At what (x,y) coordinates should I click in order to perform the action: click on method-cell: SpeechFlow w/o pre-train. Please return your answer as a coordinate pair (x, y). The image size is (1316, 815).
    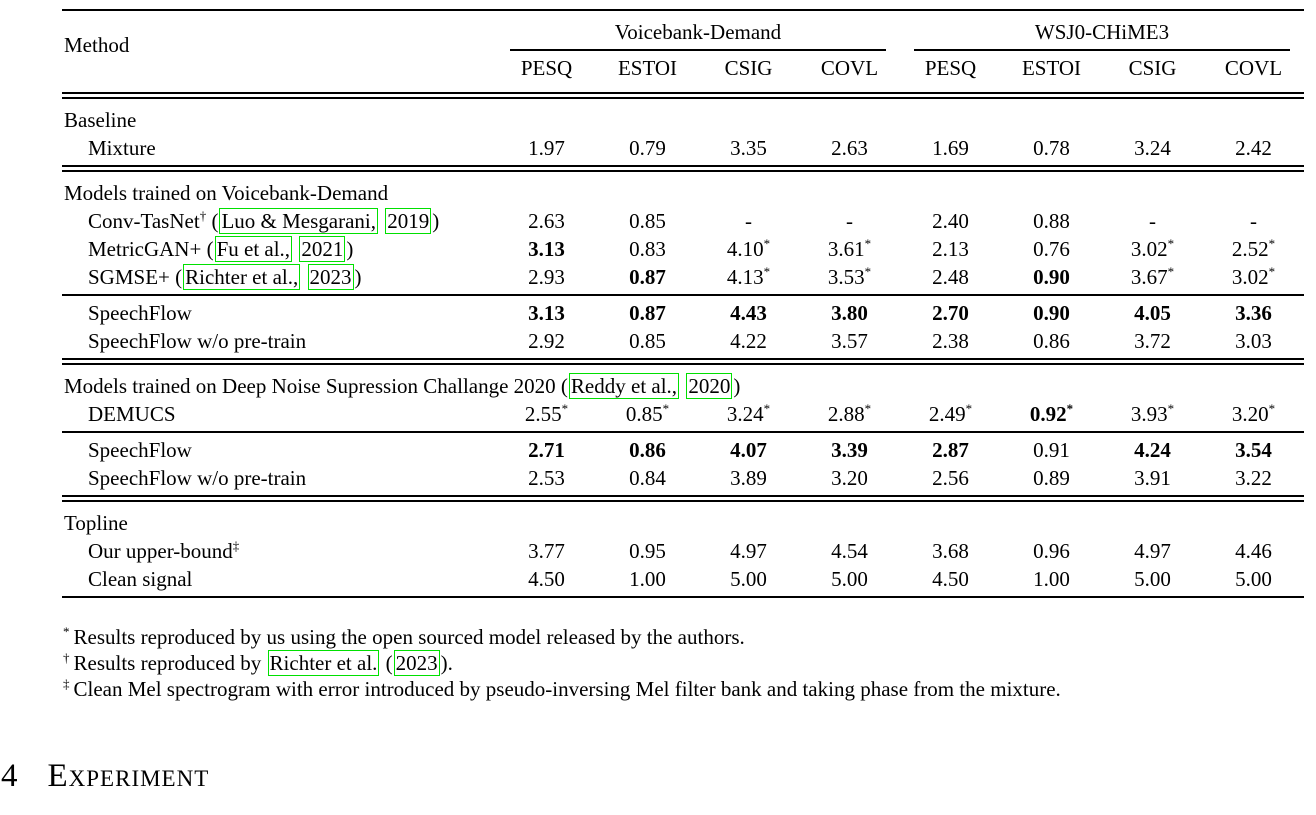
    Looking at the image, I should click on (279, 341).